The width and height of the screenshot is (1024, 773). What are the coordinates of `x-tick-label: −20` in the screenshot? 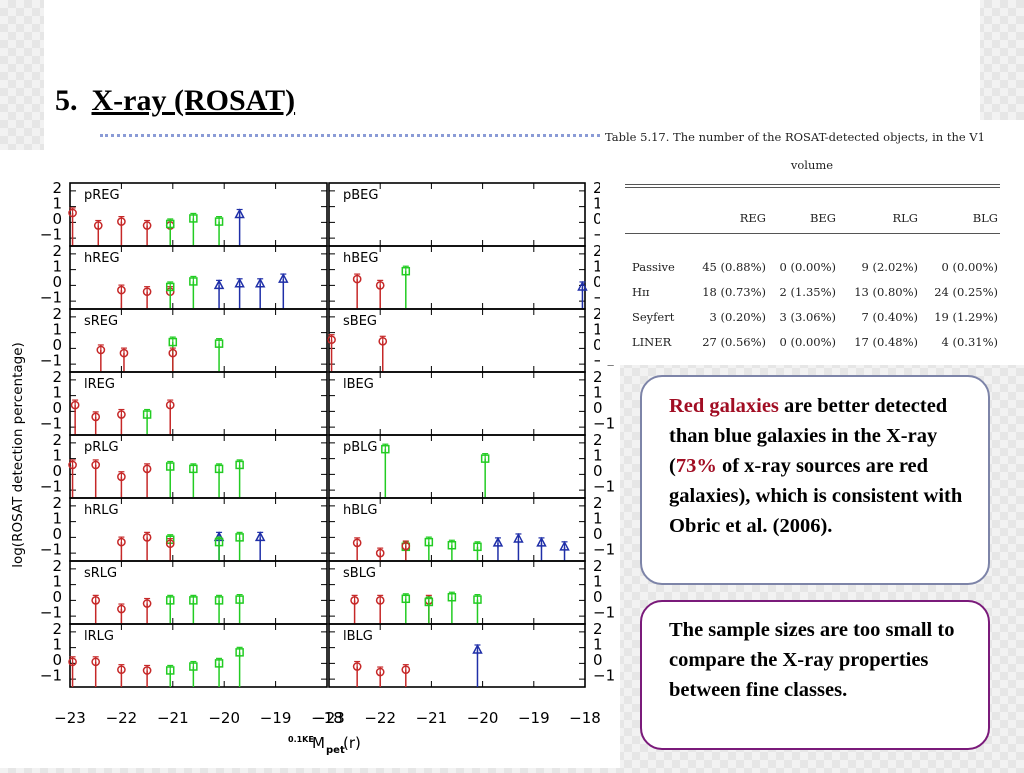 It's located at (483, 718).